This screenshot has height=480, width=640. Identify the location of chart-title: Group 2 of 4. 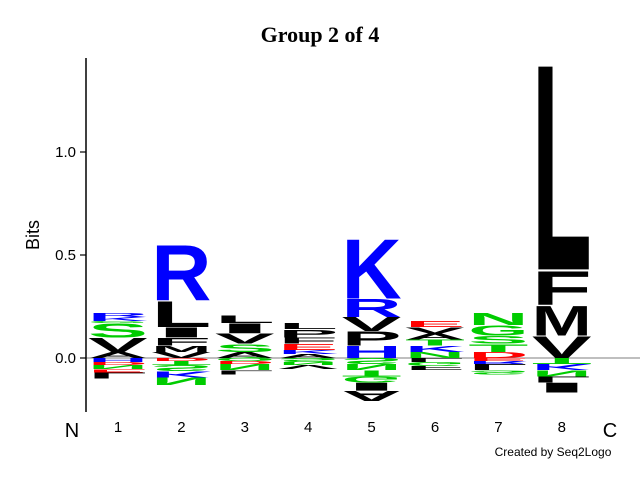
(320, 34).